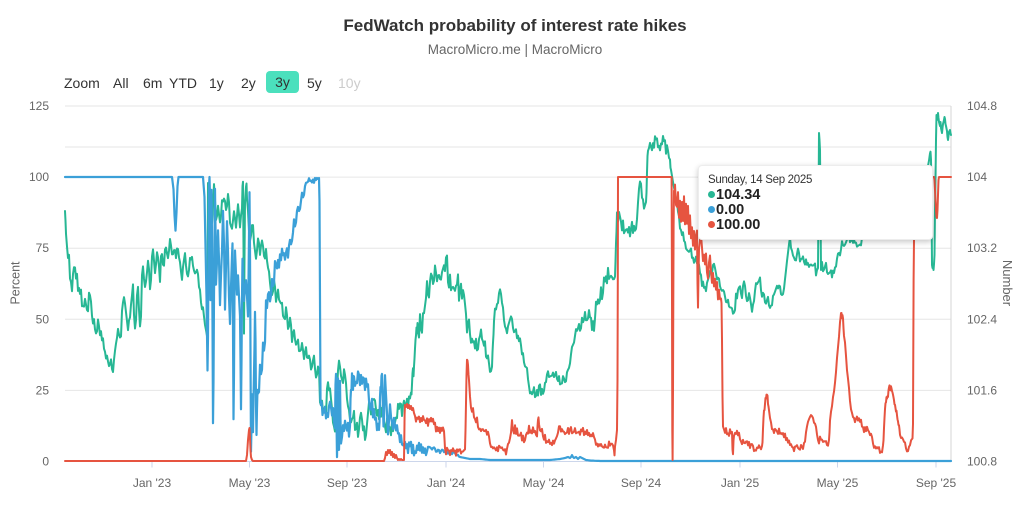  I want to click on svg-text: Sep '24, so click(641, 483).